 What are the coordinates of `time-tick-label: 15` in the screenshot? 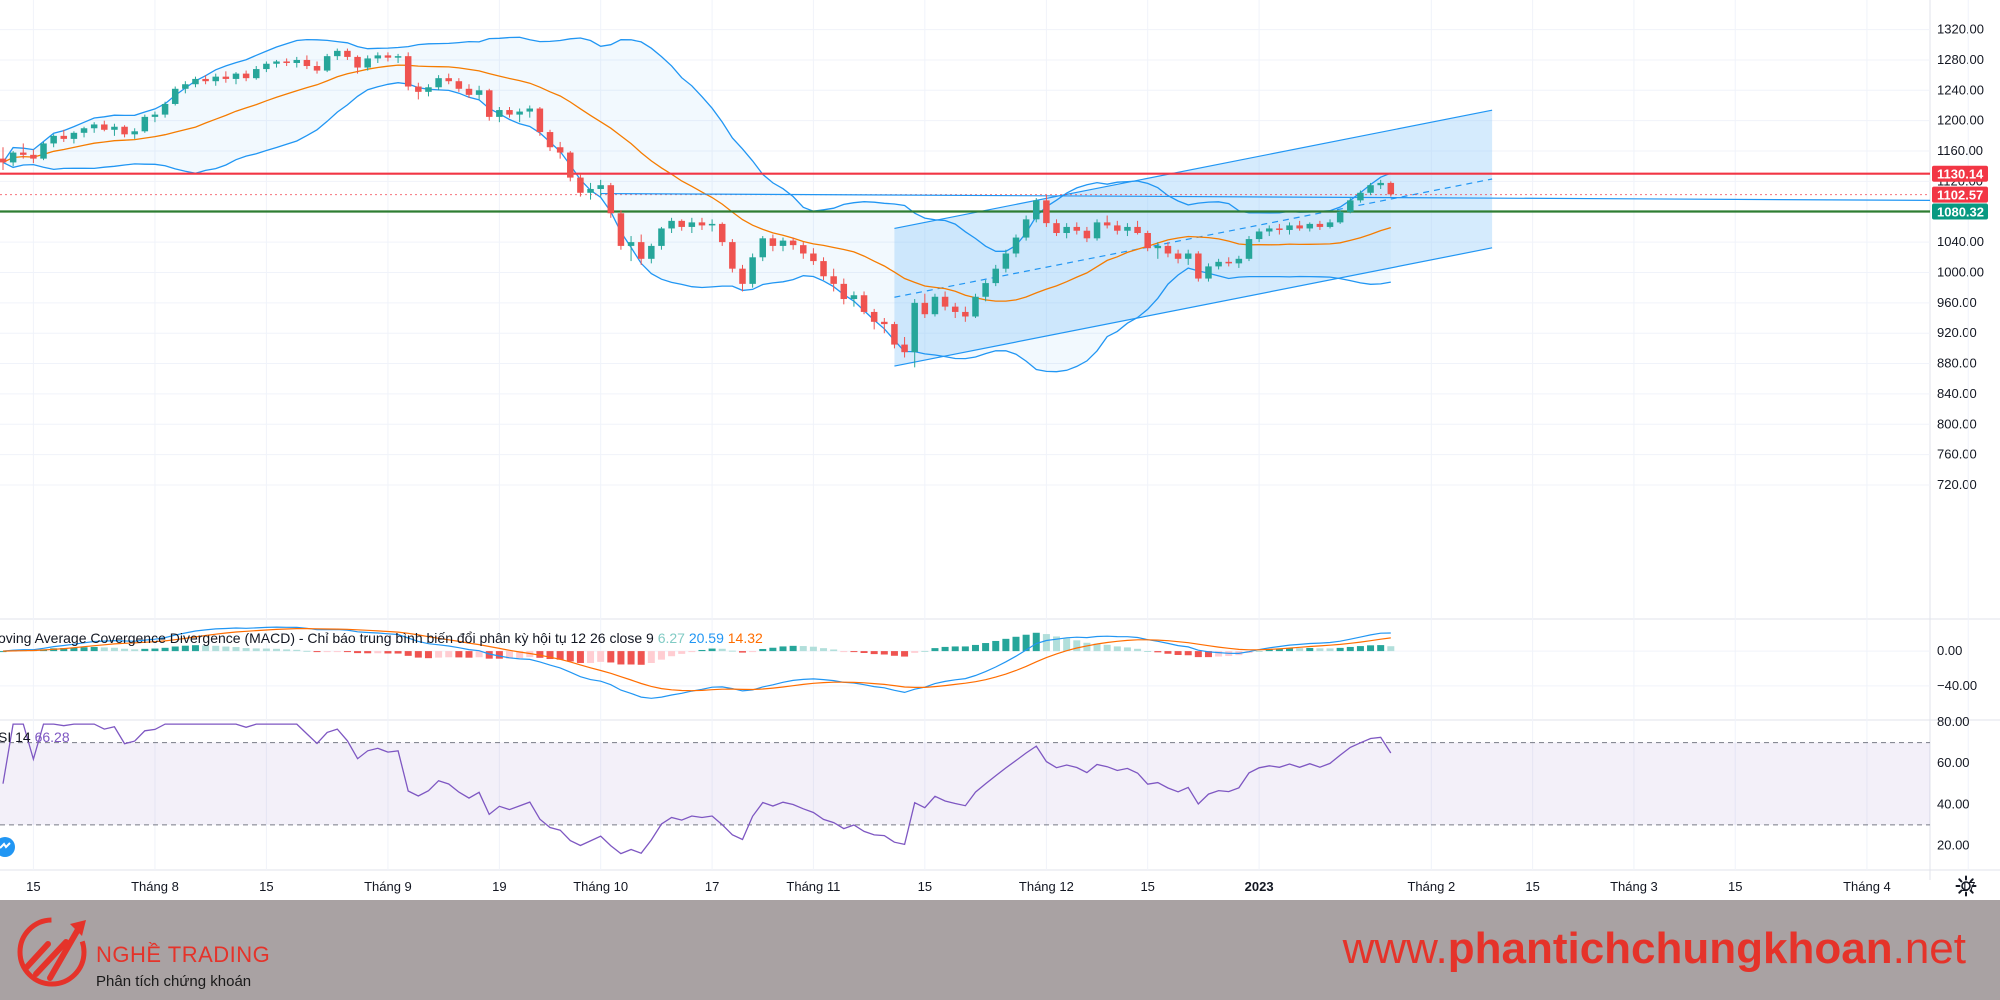 It's located at (266, 886).